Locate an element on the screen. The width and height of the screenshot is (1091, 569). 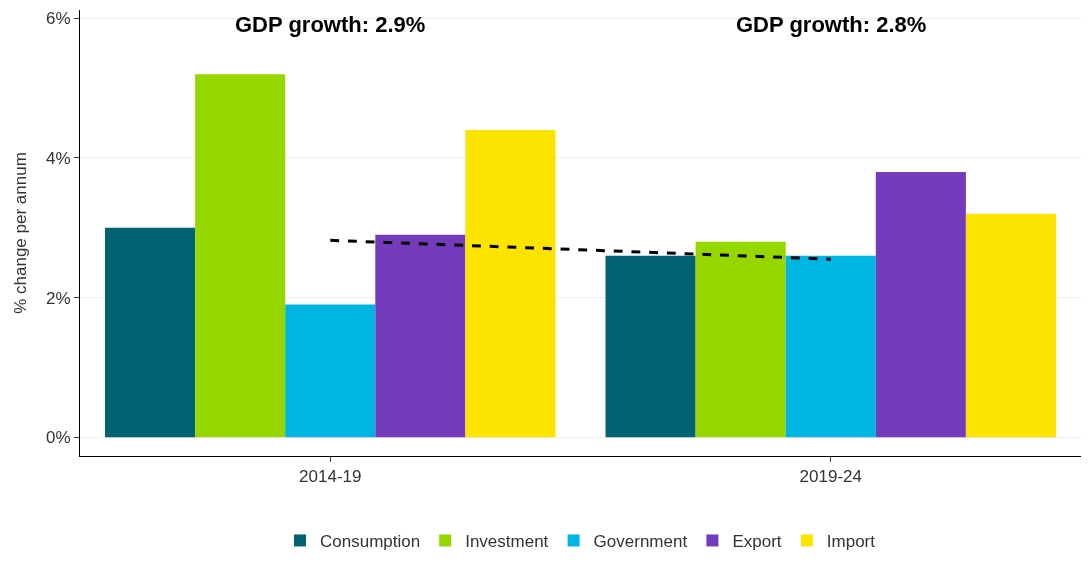
y-tick-label: 2% is located at coordinates (58, 298).